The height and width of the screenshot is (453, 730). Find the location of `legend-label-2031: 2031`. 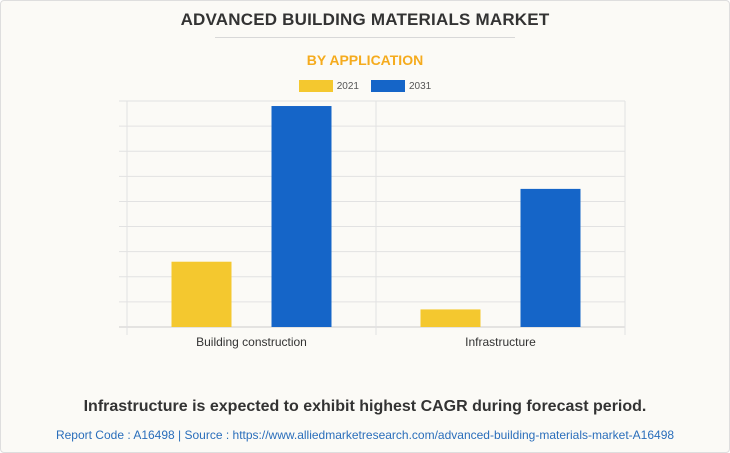

legend-label-2031: 2031 is located at coordinates (420, 86).